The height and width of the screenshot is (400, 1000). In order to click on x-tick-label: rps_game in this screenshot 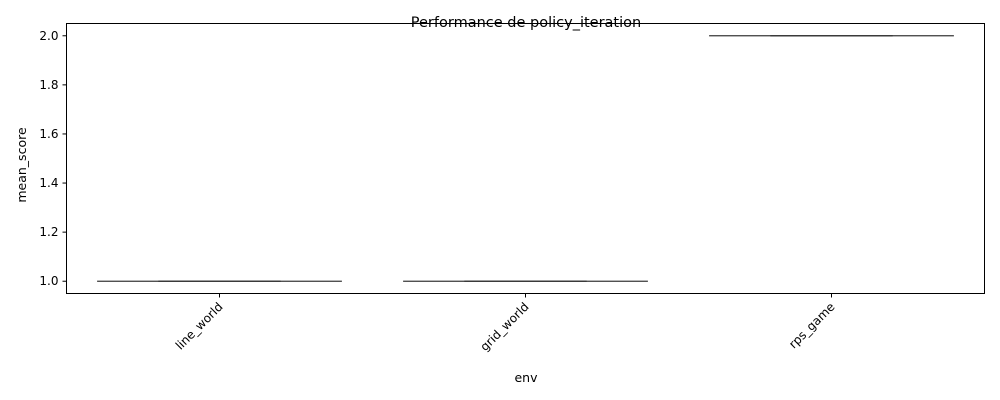, I will do `click(812, 326)`.